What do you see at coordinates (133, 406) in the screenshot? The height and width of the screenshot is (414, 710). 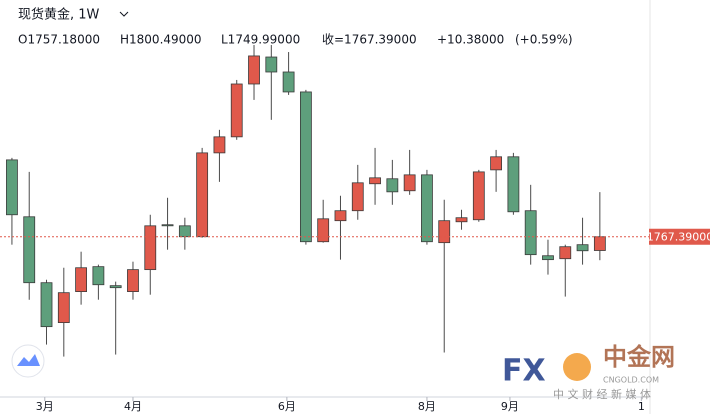 I see `x-tick-label: 4月` at bounding box center [133, 406].